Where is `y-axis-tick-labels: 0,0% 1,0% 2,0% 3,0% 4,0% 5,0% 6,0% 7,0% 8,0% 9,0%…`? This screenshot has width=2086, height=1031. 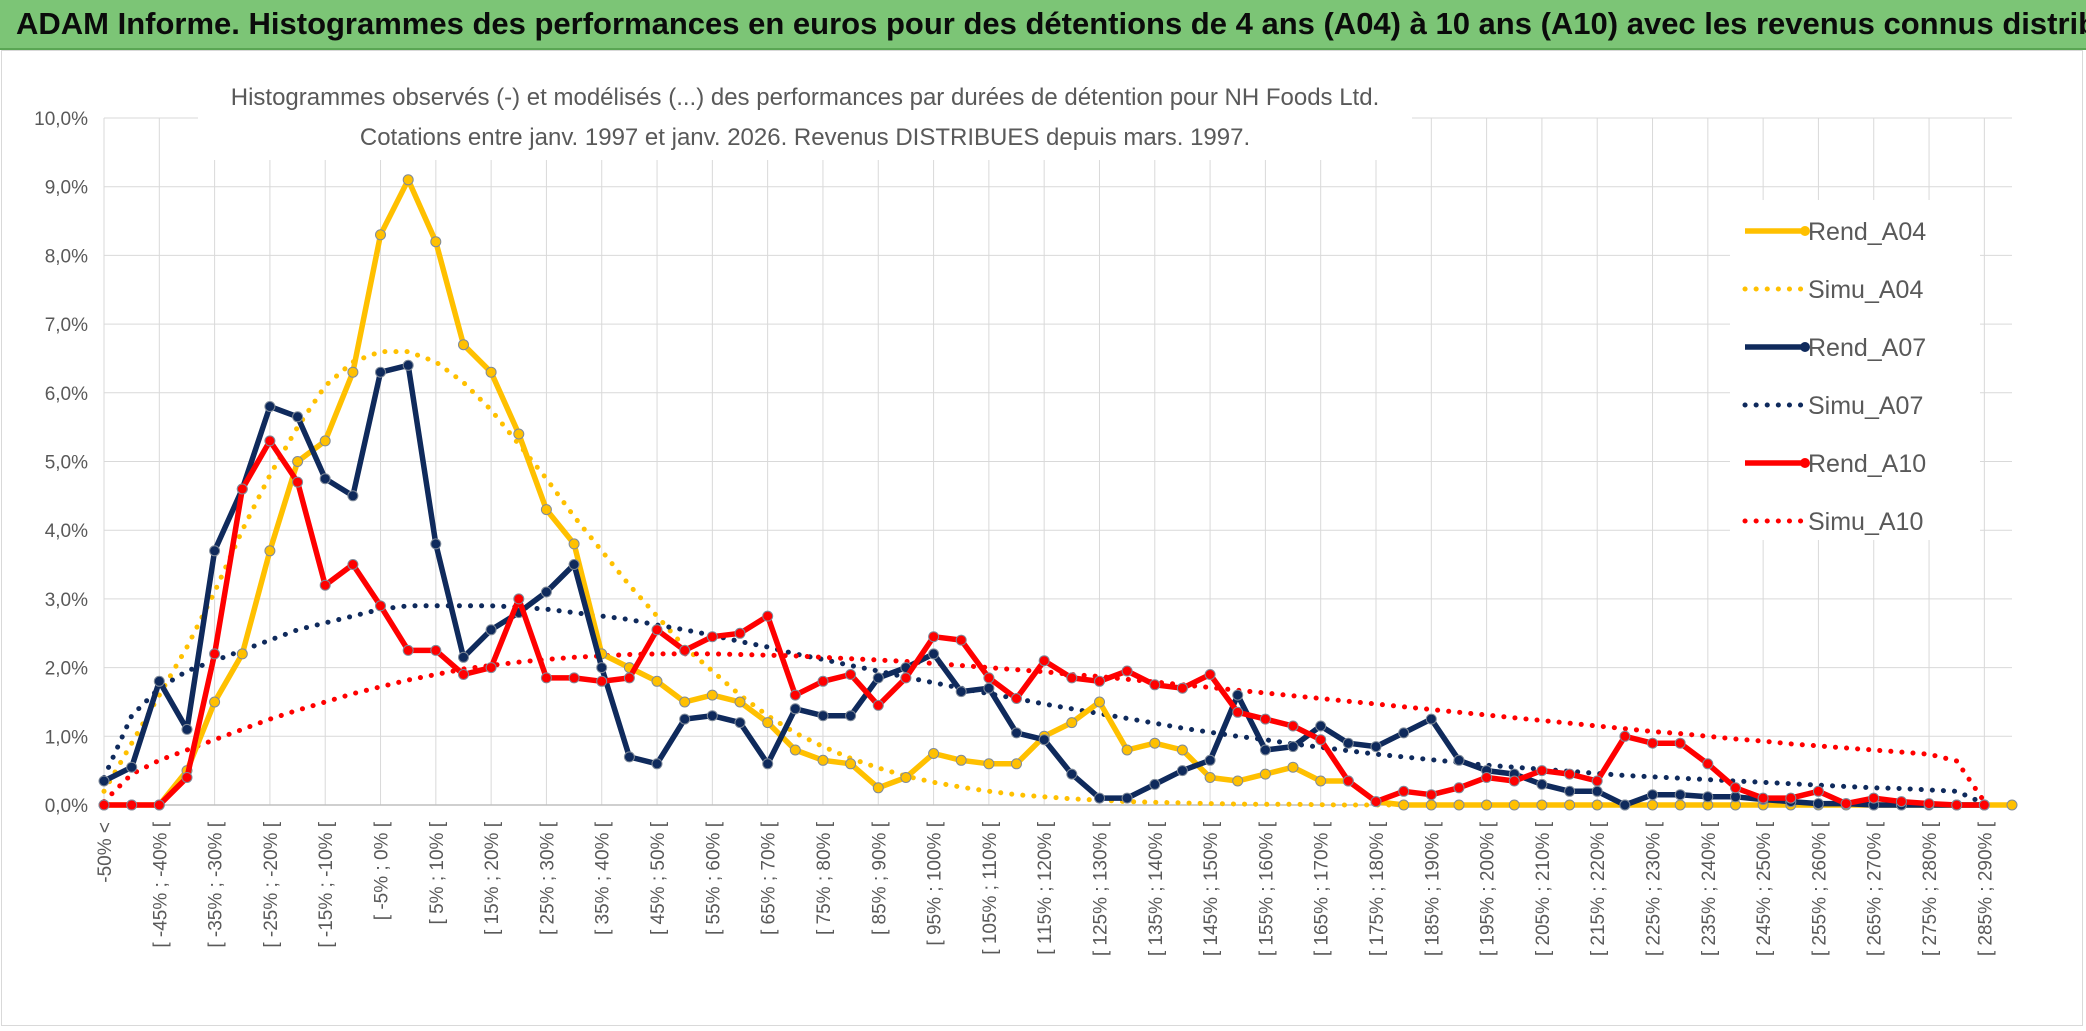
y-axis-tick-labels: 0,0% 1,0% 2,0% 3,0% 4,0% 5,0% 6,0% 7,0% 8,0% 9,0%… is located at coordinates (61, 463).